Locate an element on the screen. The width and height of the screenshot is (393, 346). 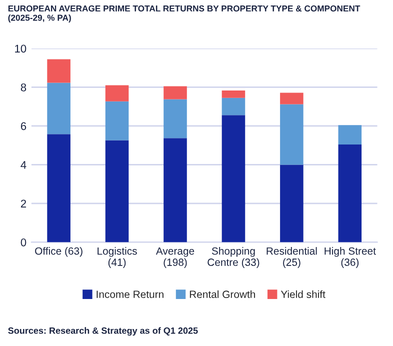
y-tick-label: 4 is located at coordinates (23, 165).